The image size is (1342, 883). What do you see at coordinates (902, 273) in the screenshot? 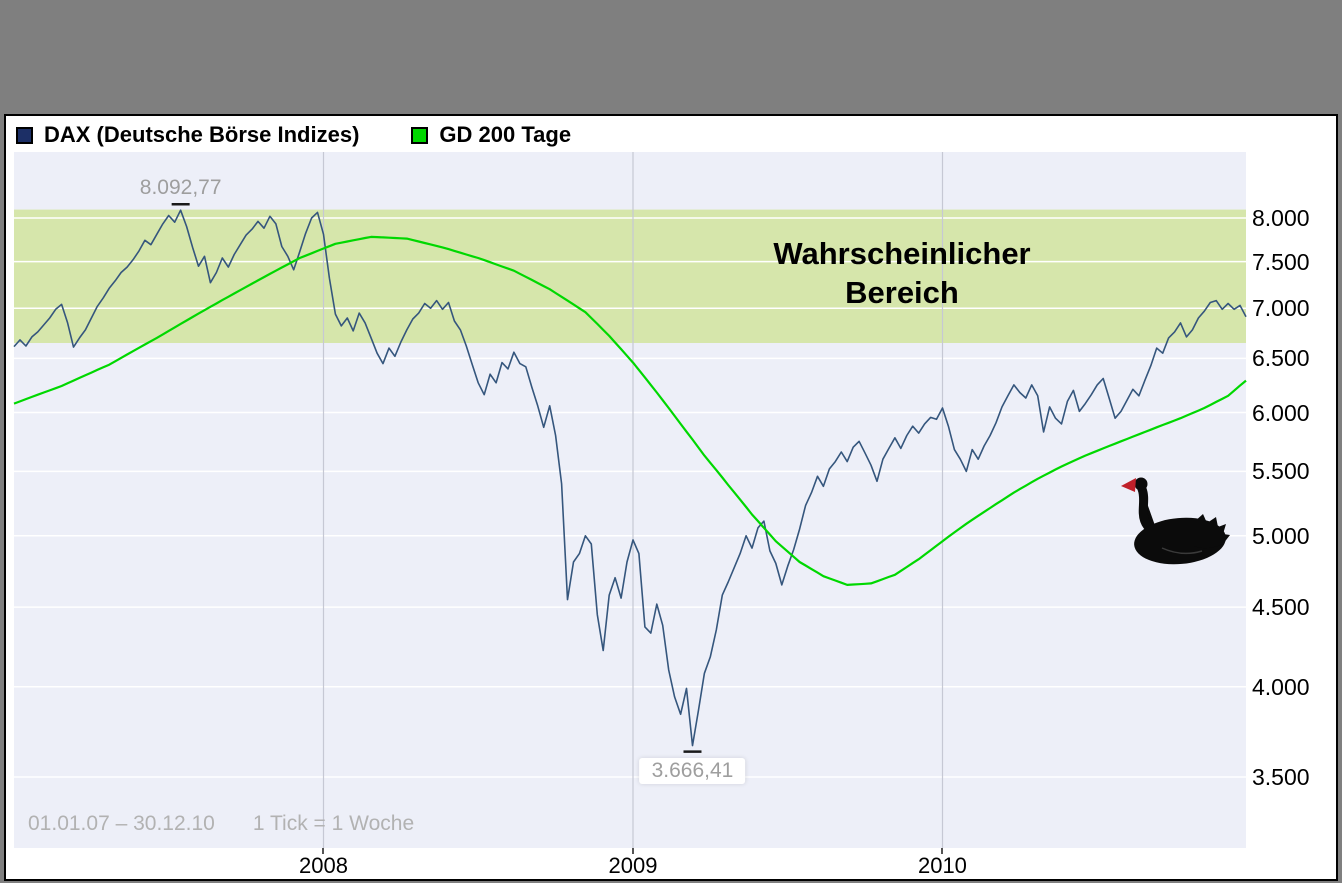
I see `probable-range-label: Wahrscheinlicher Bereich` at bounding box center [902, 273].